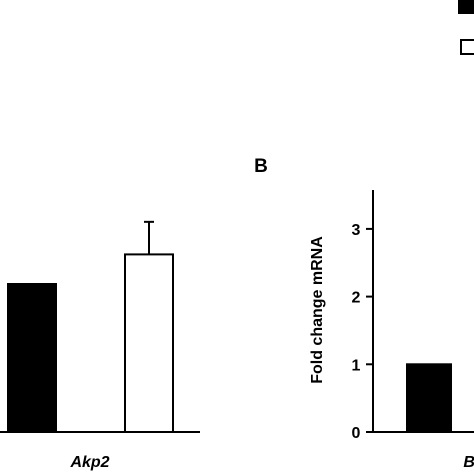 This screenshot has width=474, height=474. I want to click on y-axis-title: Fold change mRNA, so click(317, 310).